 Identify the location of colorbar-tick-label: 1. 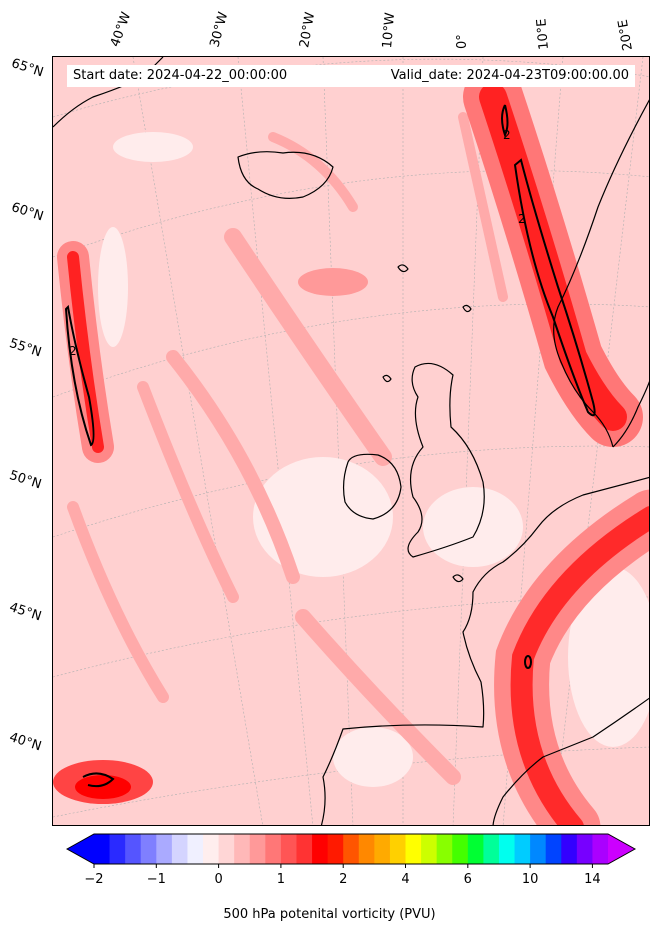
(281, 879).